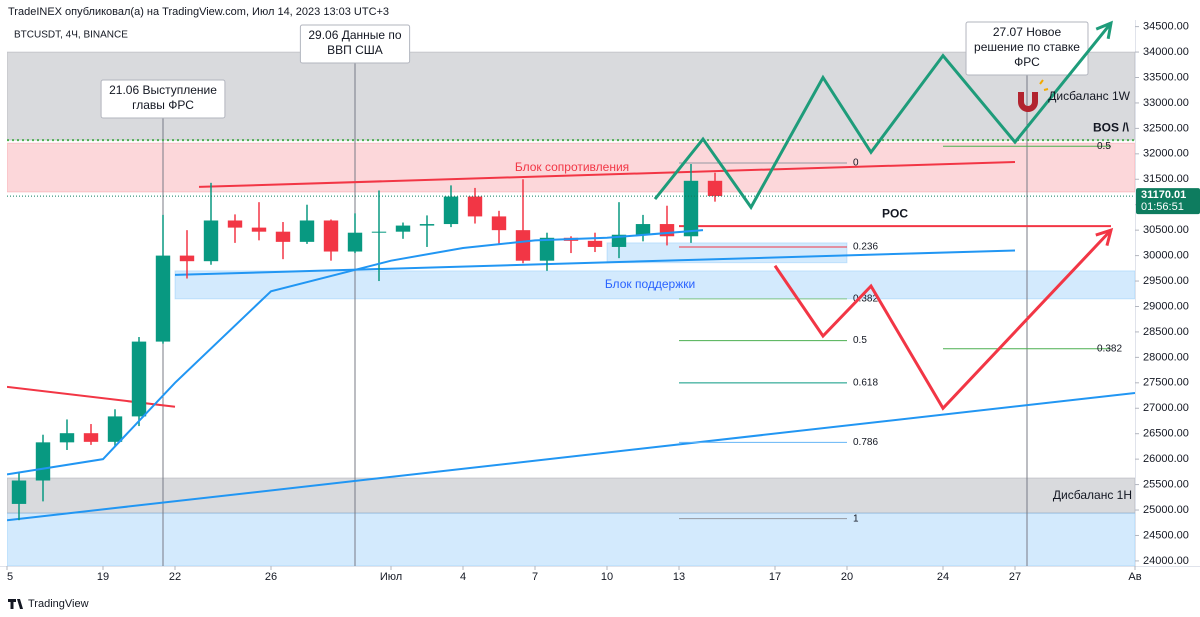 The image size is (1200, 617). What do you see at coordinates (856, 163) in the screenshot?
I see `fib-label: 0` at bounding box center [856, 163].